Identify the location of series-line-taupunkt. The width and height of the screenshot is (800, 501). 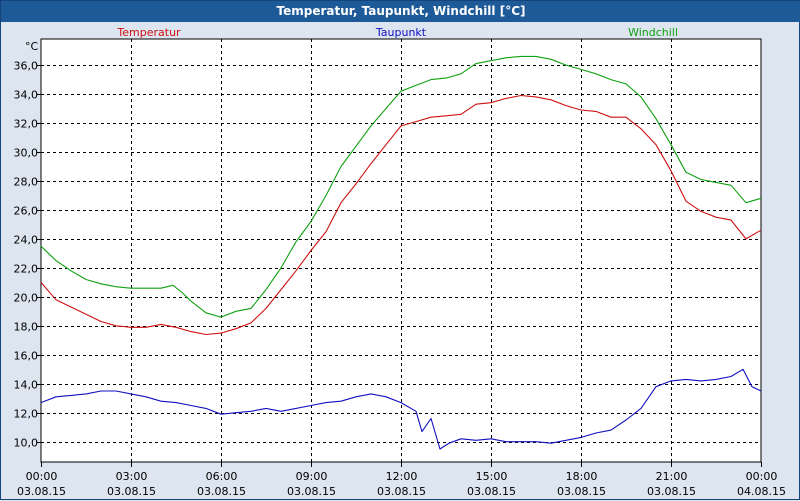
(401, 409).